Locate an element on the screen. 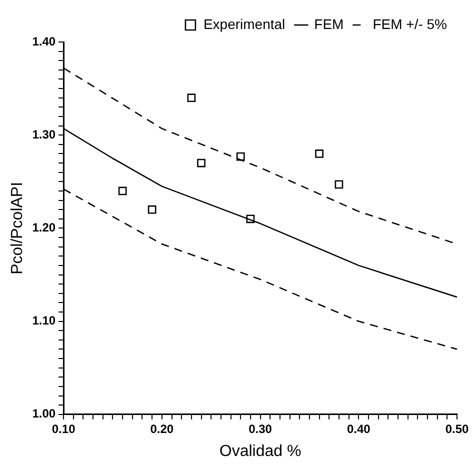 The image size is (473, 467). y-tick-label: 1.40 is located at coordinates (44, 41).